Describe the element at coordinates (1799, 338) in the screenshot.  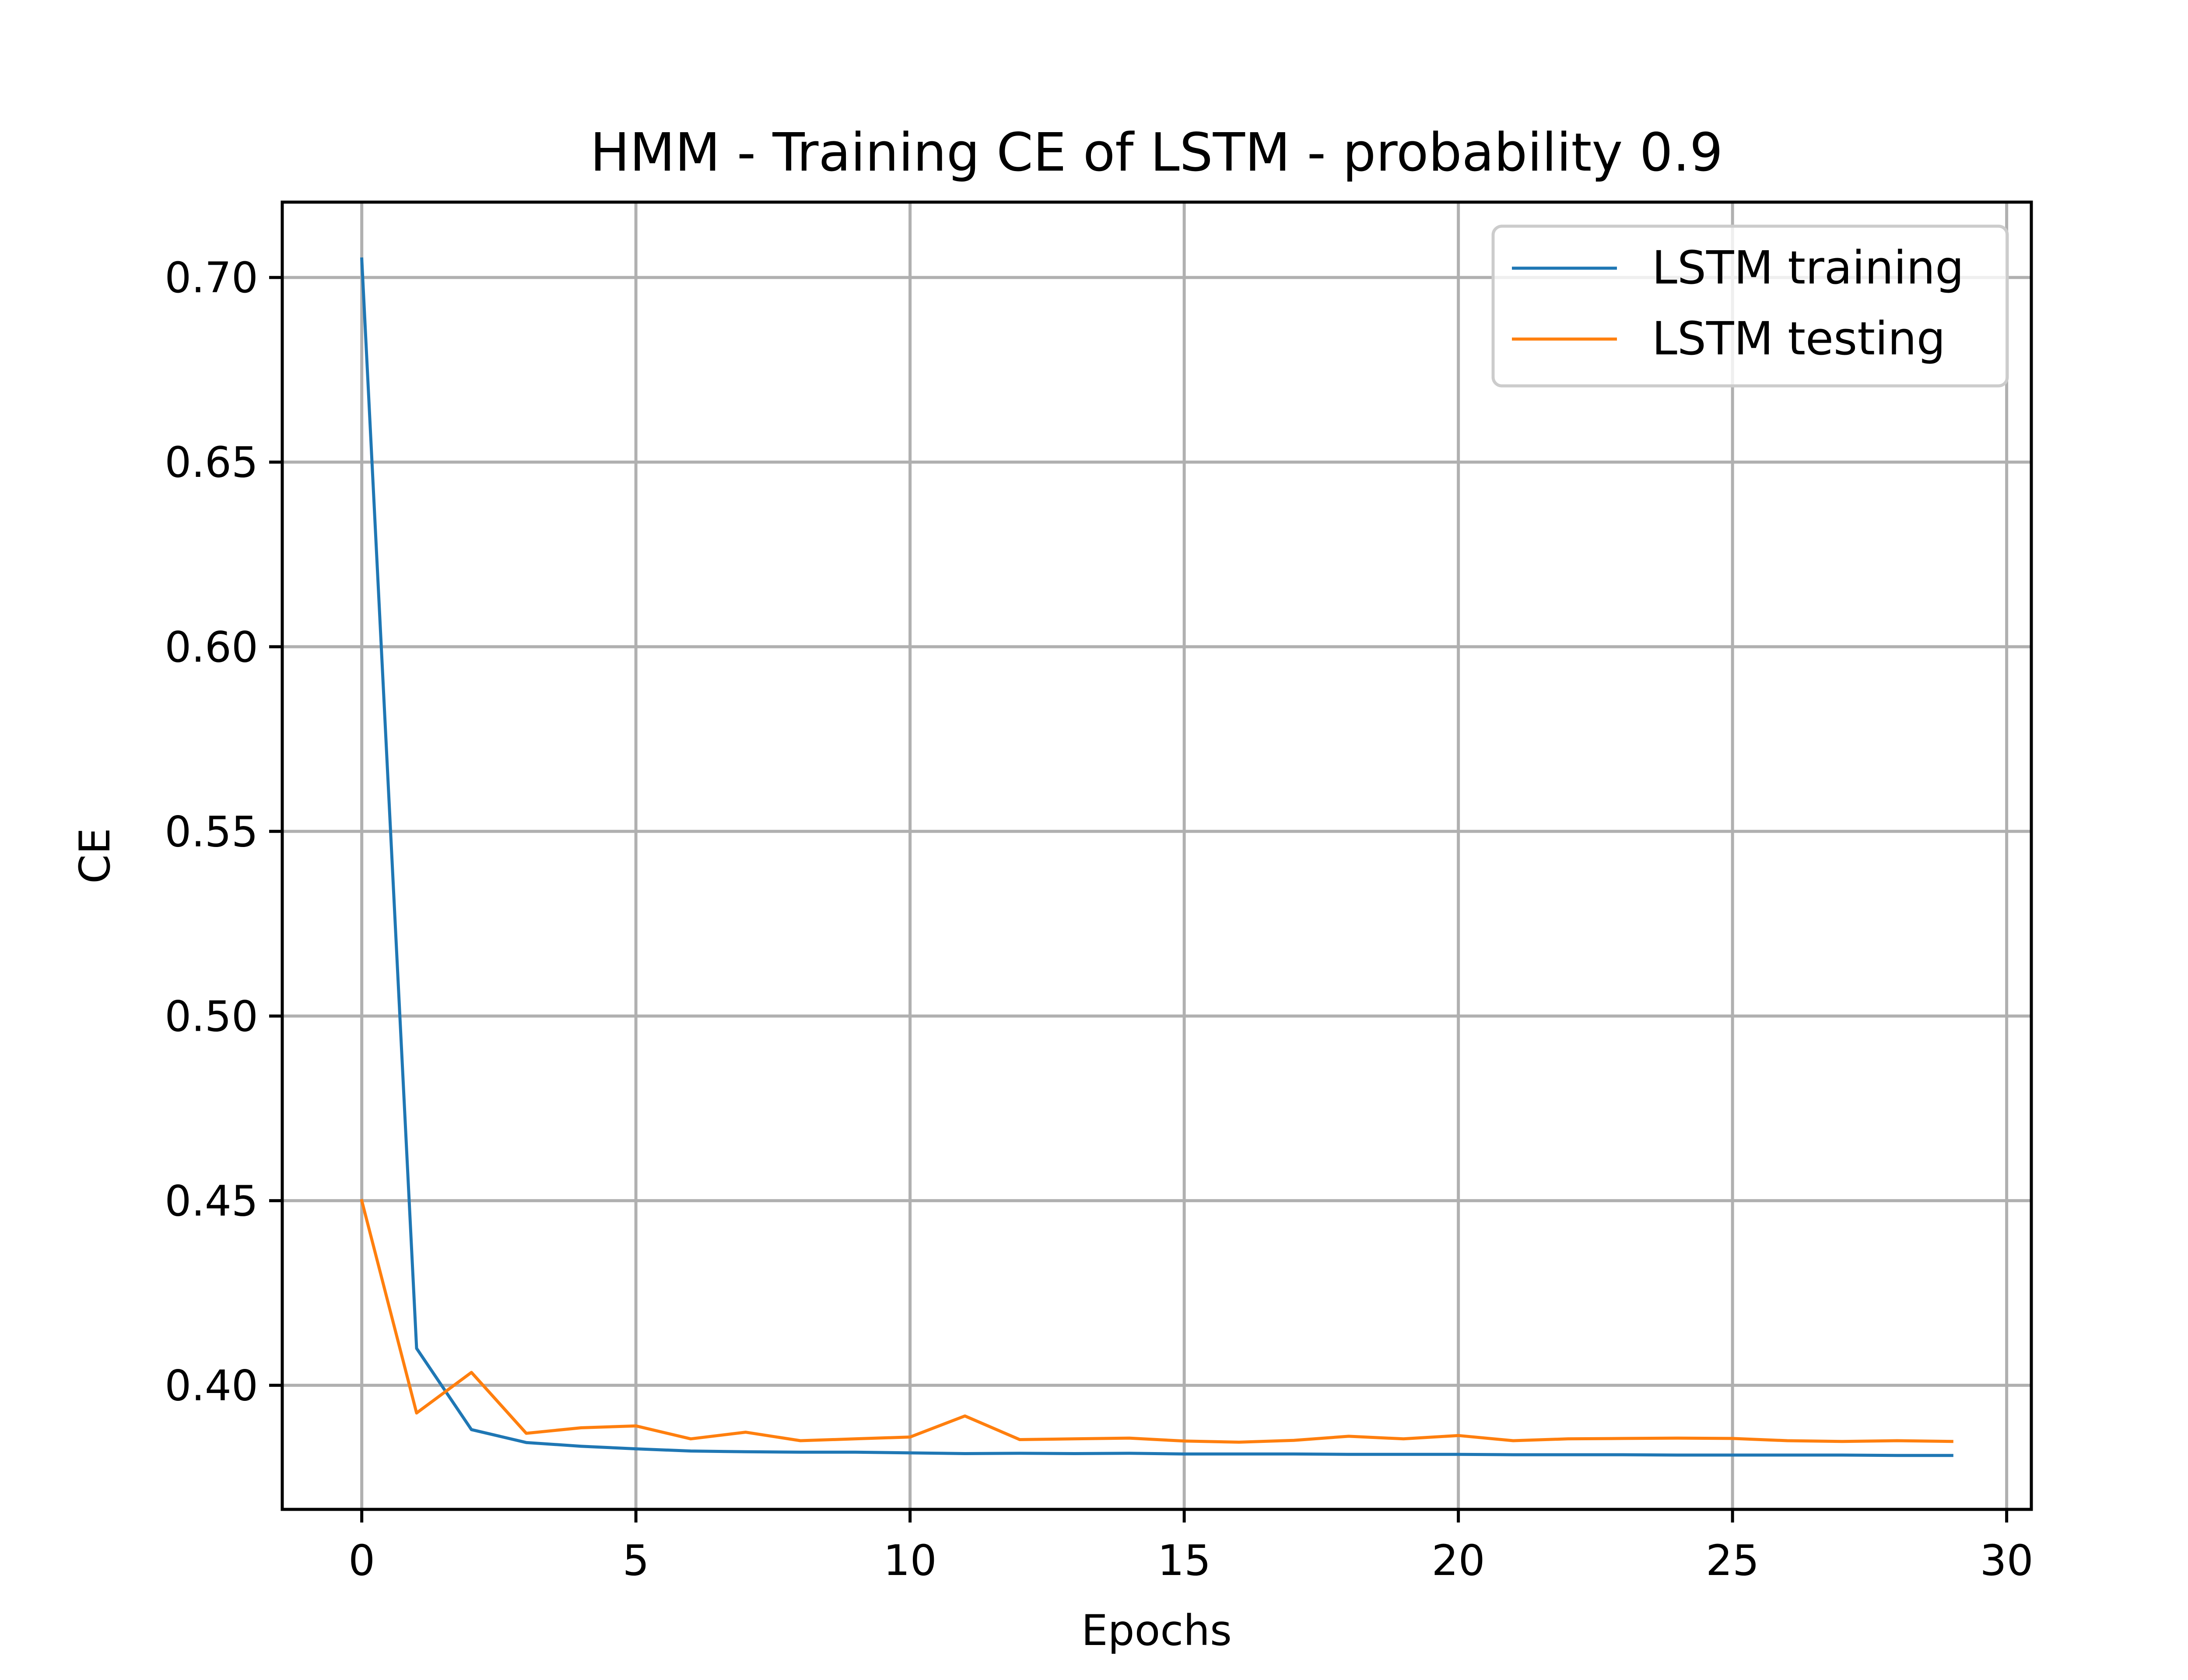
I see `legend-label-testing: LSTM testing` at that location.